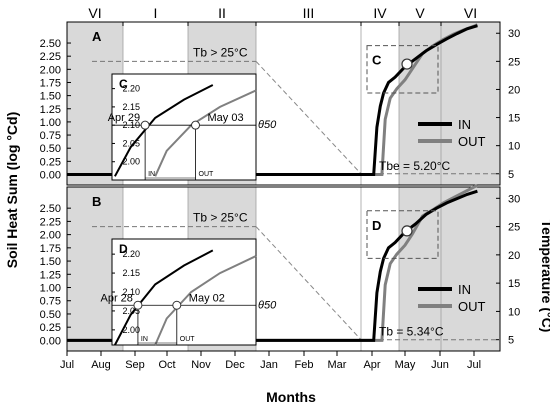 Image resolution: width=550 pixels, height=412 pixels. I want to click on threshold-label: Tb > 25°C, so click(220, 52).